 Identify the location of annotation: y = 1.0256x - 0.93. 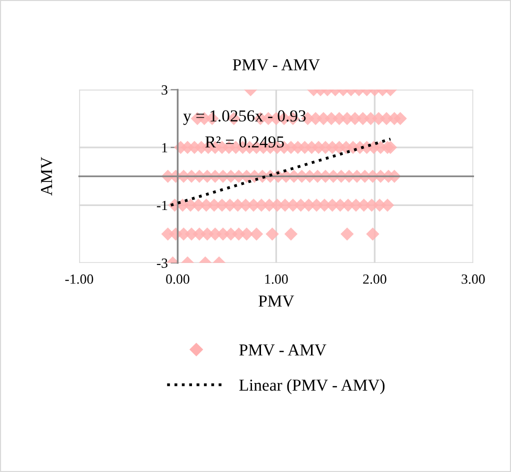
(244, 117).